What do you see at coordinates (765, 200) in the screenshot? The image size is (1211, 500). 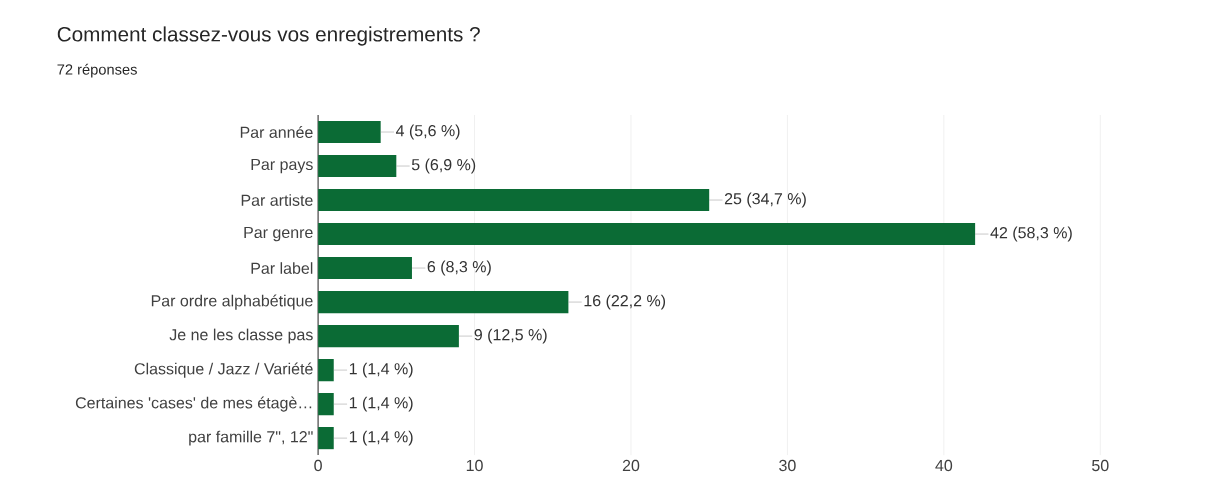 I see `data-label: 25 (34,7 %)` at bounding box center [765, 200].